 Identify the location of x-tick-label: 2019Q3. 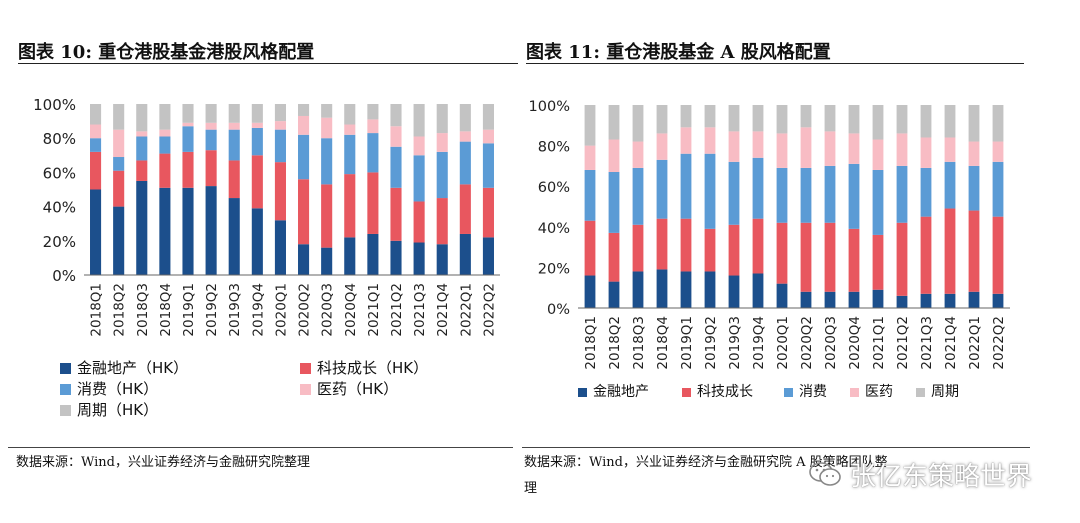
(735, 343).